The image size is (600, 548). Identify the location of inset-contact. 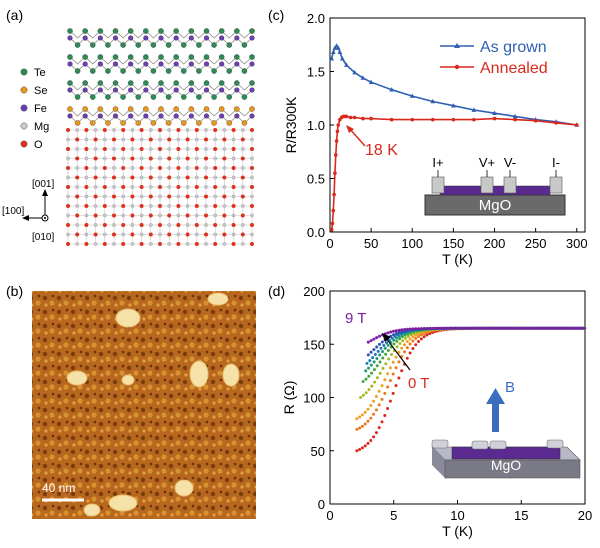
(556, 185).